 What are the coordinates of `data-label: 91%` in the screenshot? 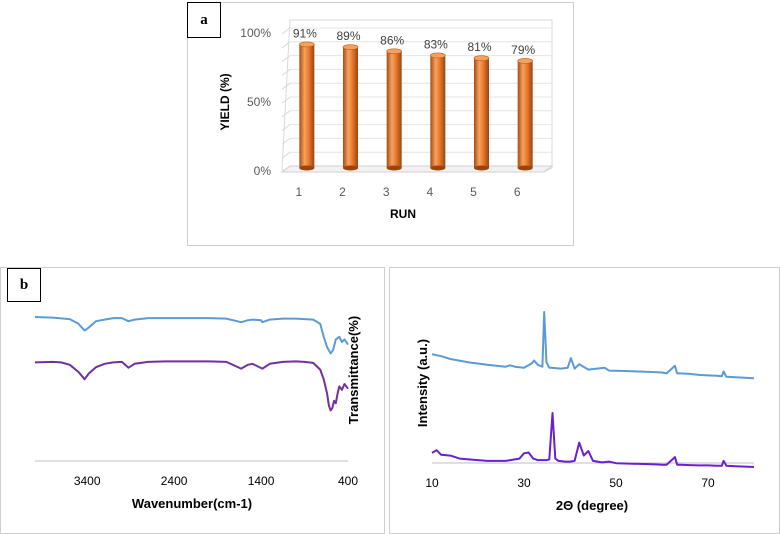 It's located at (305, 33).